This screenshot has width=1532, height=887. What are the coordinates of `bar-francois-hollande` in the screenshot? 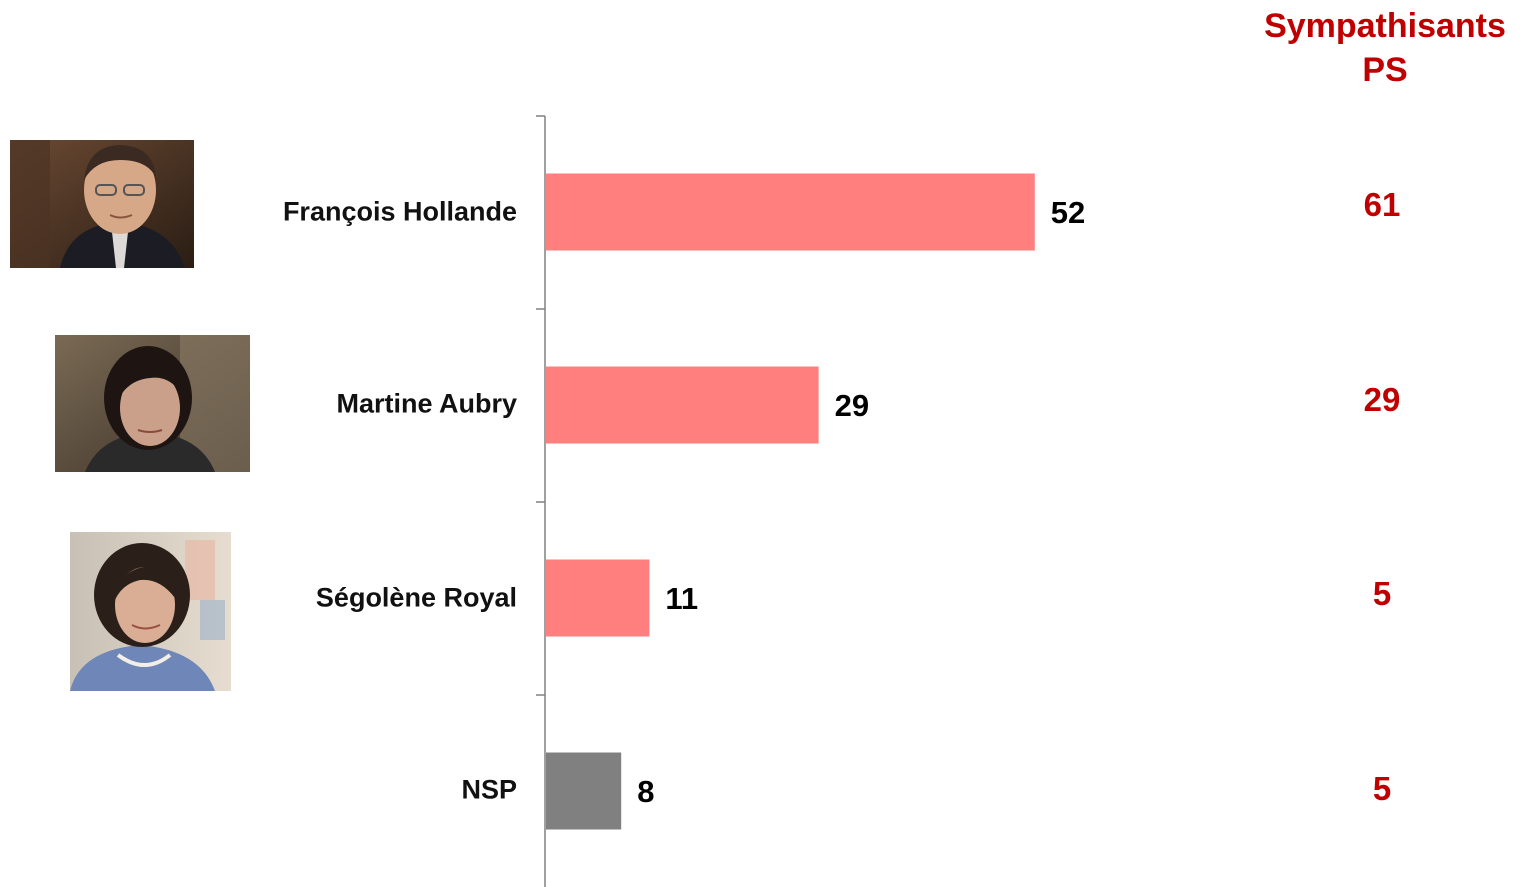 It's located at (790, 212).